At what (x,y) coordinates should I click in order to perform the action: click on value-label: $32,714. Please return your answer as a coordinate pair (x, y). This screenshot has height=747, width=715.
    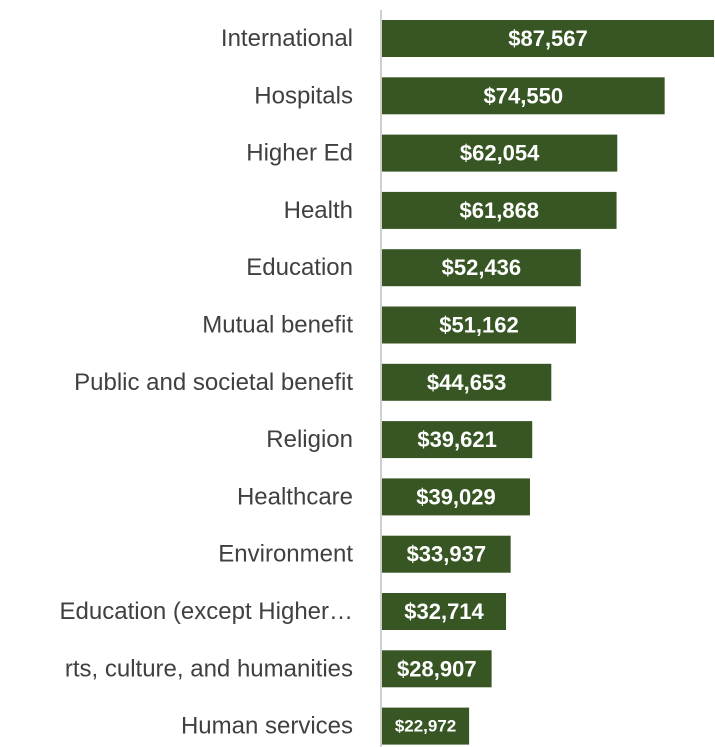
    Looking at the image, I should click on (444, 611).